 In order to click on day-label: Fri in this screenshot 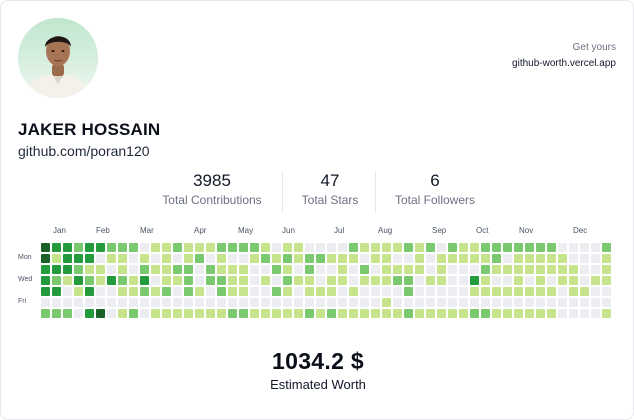, I will do `click(22, 301)`.